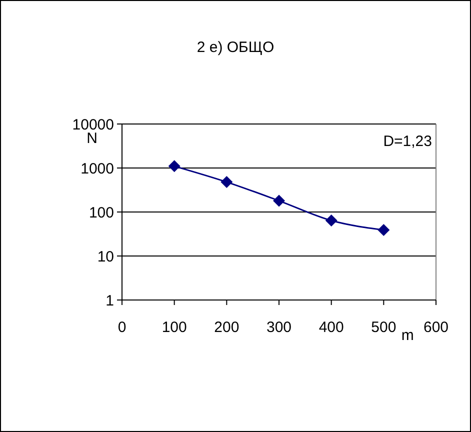 This screenshot has height=432, width=471. Describe the element at coordinates (436, 327) in the screenshot. I see `x-tick-label: 600` at that location.